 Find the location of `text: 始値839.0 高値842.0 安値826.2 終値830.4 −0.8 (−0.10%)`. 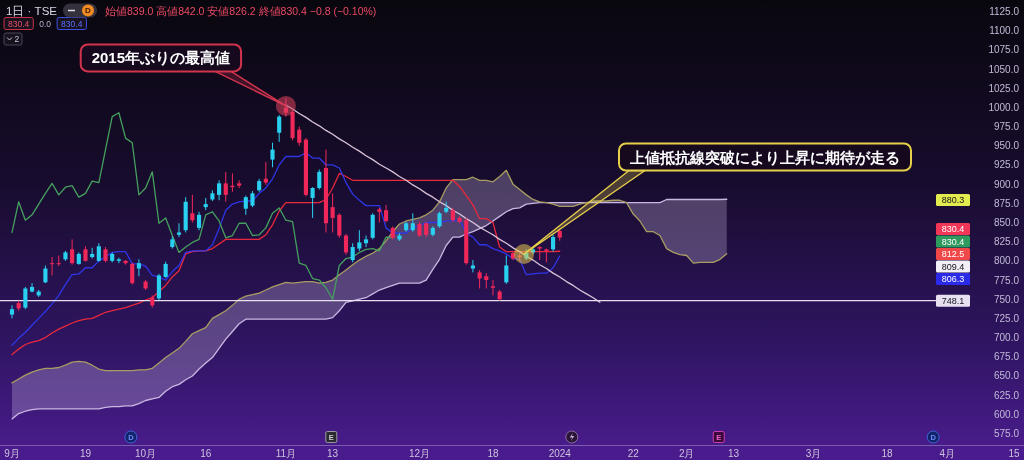

text: 始値839.0 高値842.0 安値826.2 終値830.4 −0.8 (−0.10%) is located at coordinates (240, 10).